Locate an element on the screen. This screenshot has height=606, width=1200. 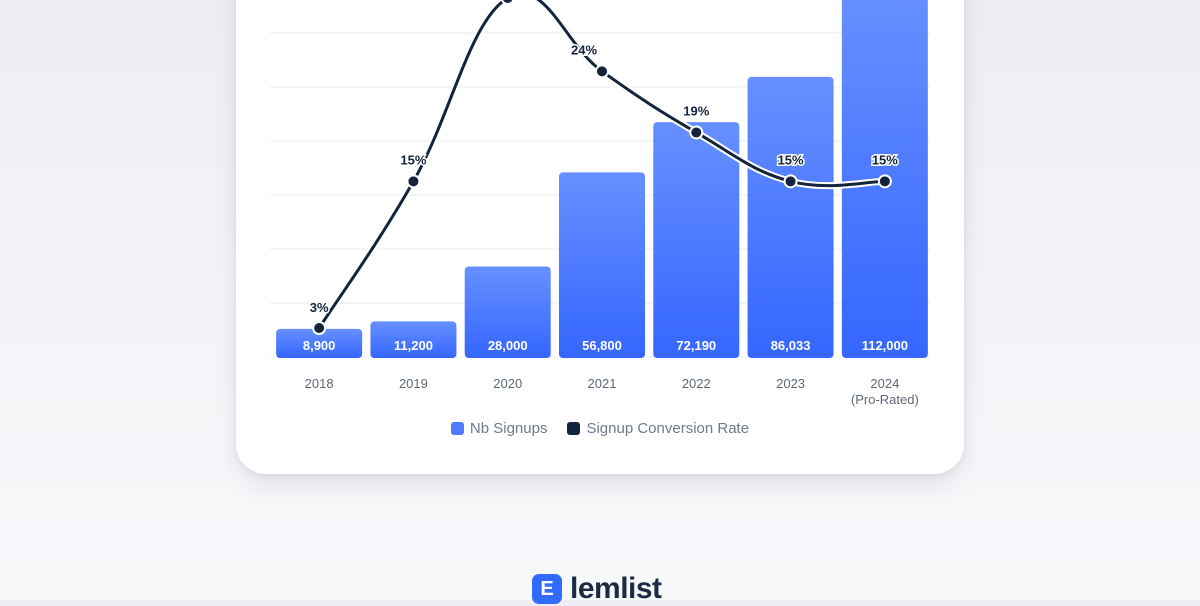
legend: Nb Signups Signup Conversion Rate is located at coordinates (600, 428).